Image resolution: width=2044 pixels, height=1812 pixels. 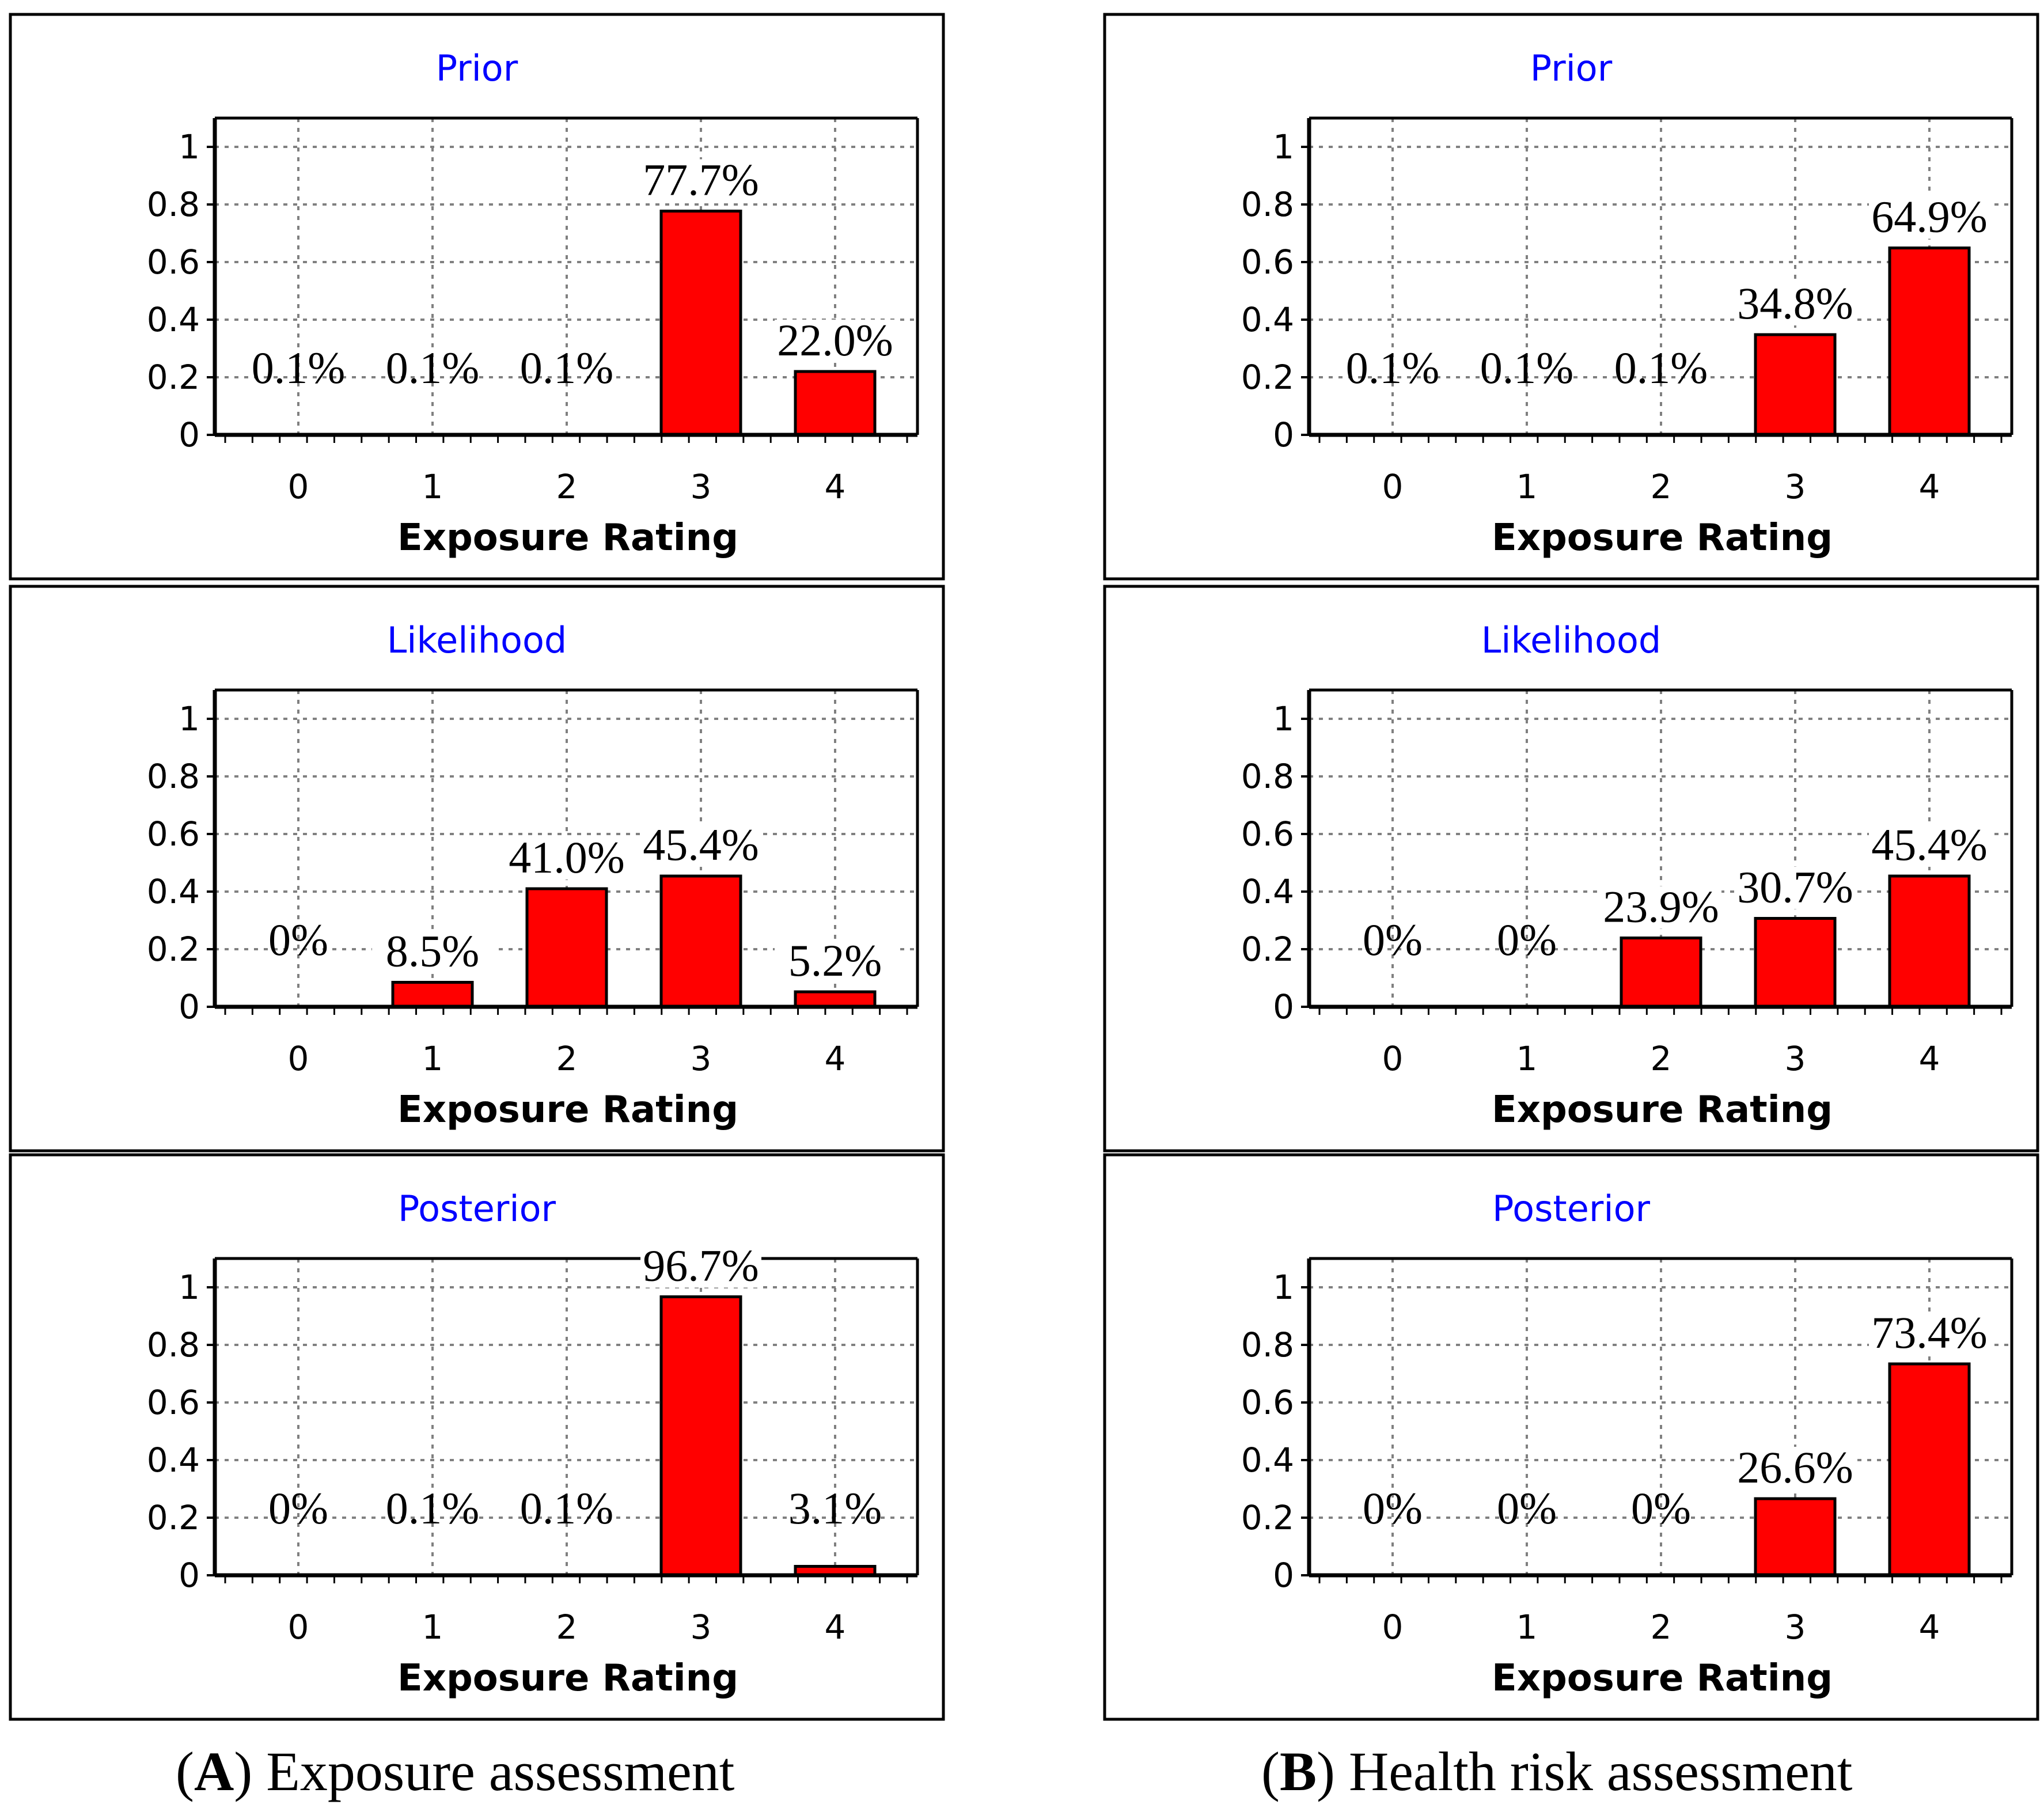 I want to click on caption-a: (A) Exposure assessment, so click(x=455, y=1772).